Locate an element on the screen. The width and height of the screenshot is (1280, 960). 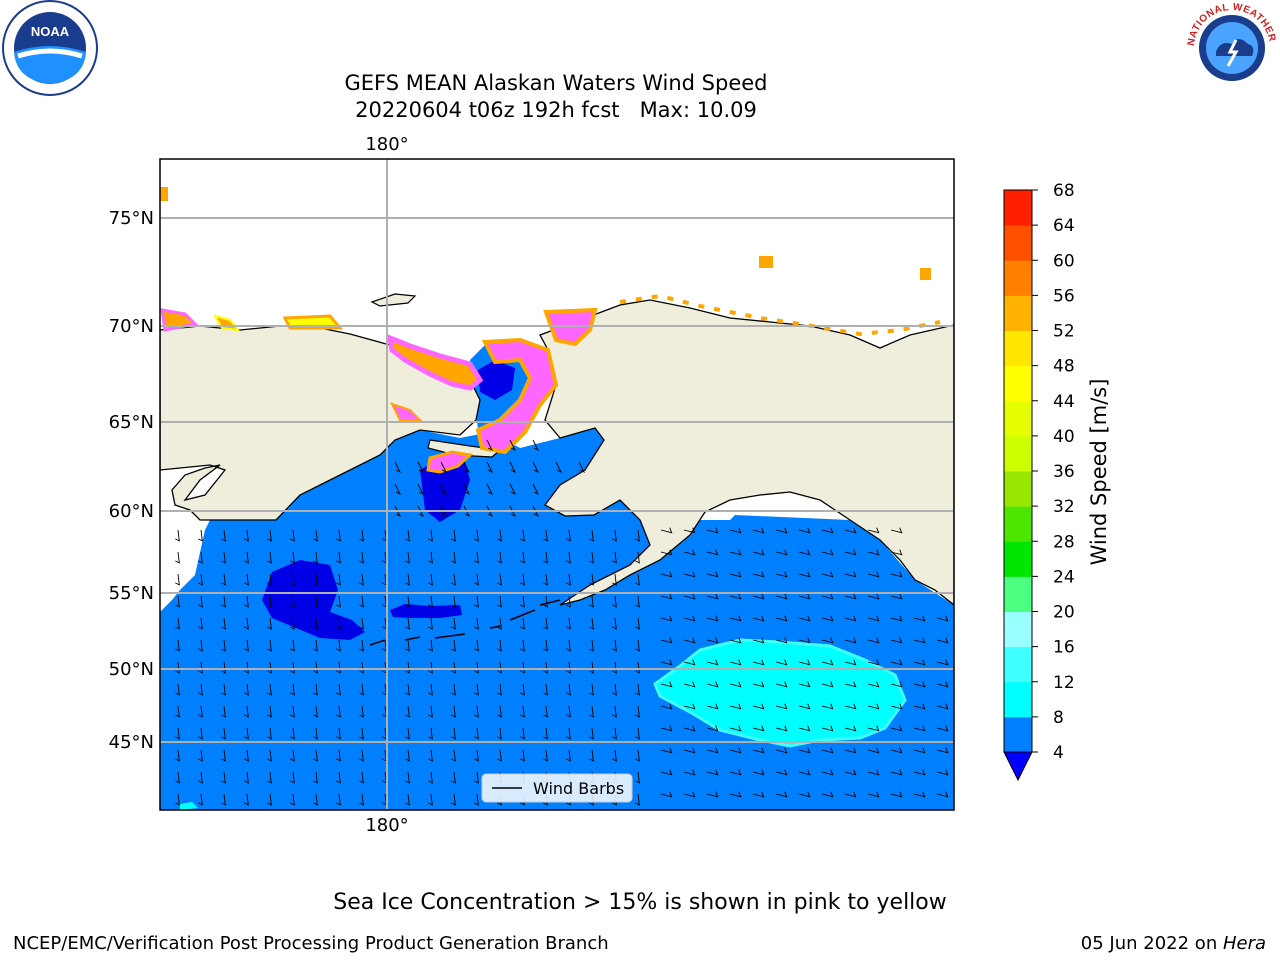
lat-label-45: 45°N is located at coordinates (131, 742).